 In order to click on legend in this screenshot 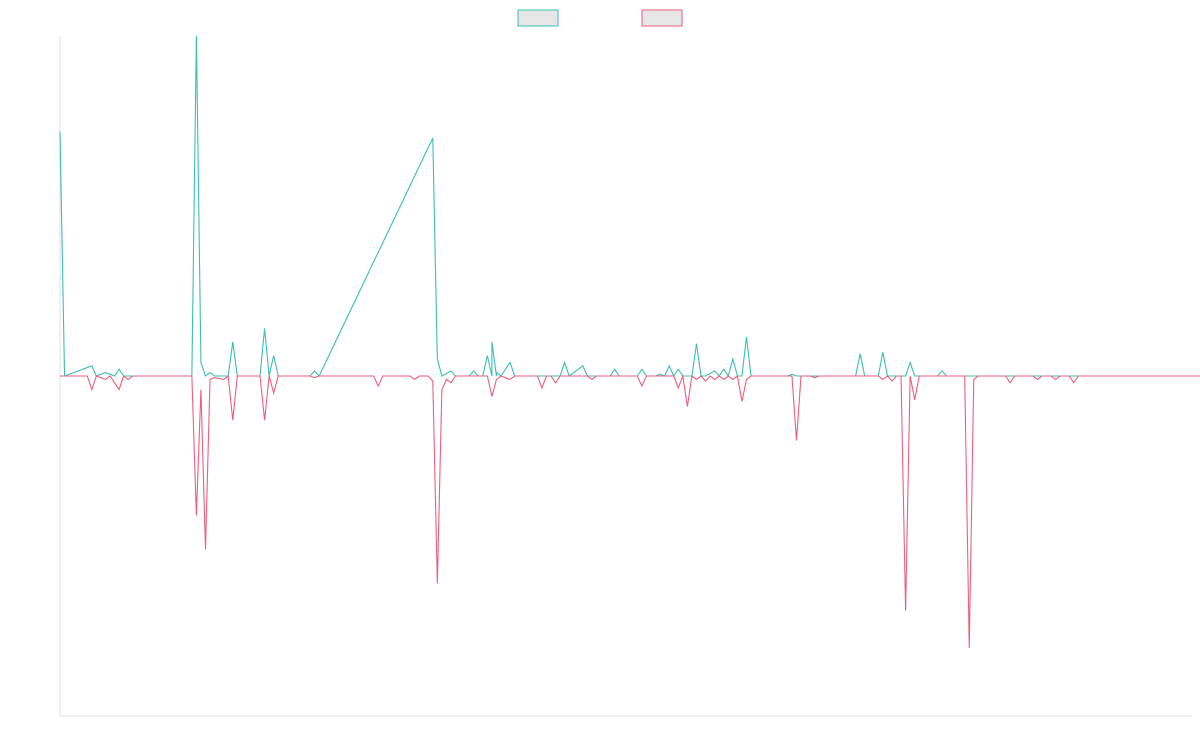, I will do `click(600, 18)`.